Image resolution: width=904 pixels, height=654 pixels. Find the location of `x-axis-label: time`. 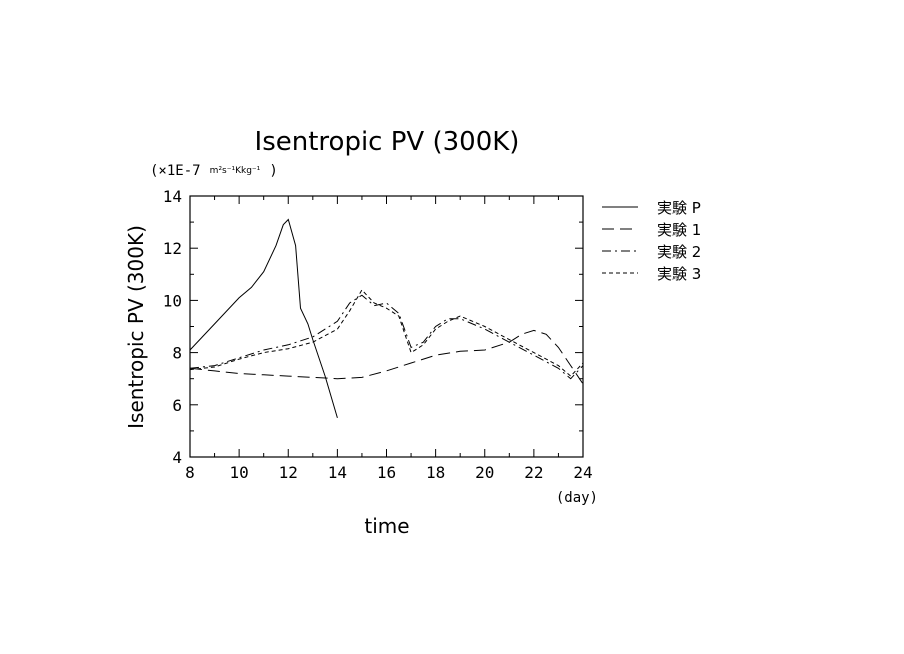

x-axis-label: time is located at coordinates (386, 526).